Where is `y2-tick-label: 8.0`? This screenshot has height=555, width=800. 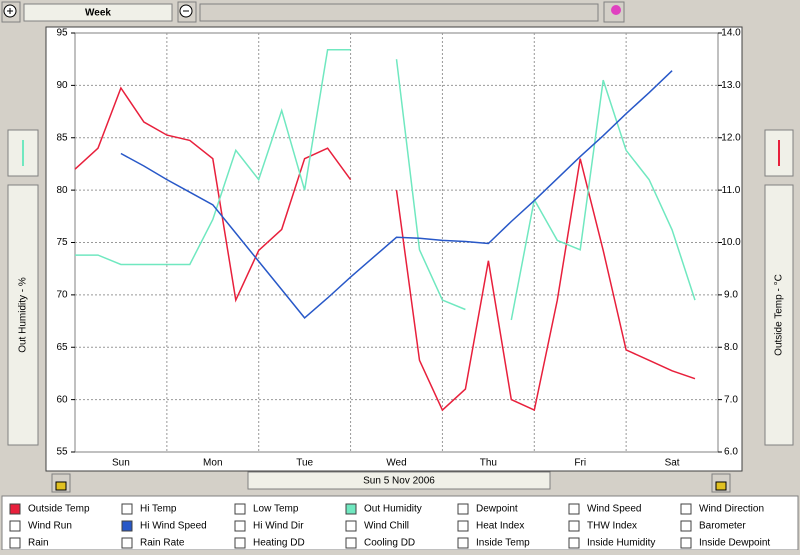
y2-tick-label: 8.0 is located at coordinates (731, 347).